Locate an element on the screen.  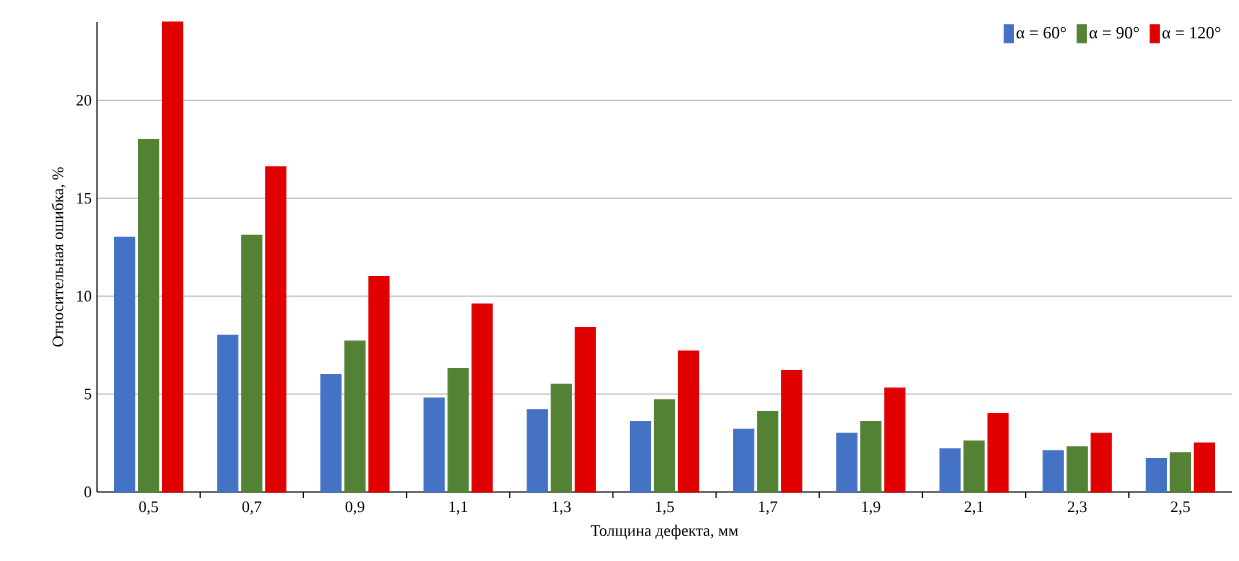
legend-label: α = 90° is located at coordinates (1114, 32).